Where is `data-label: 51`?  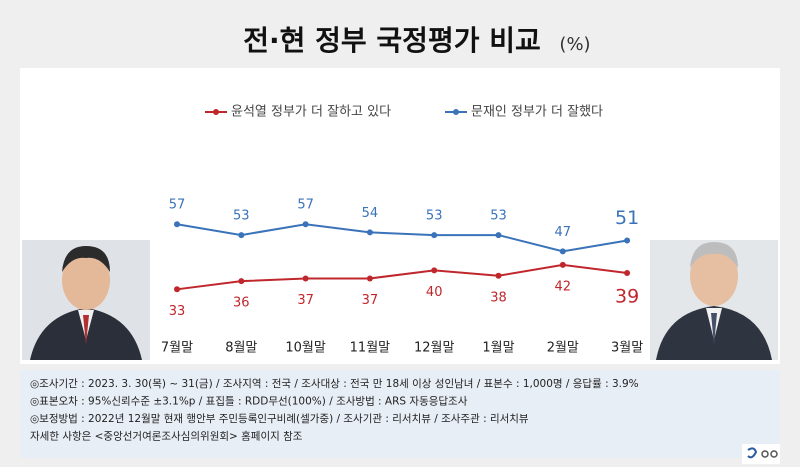
data-label: 51 is located at coordinates (627, 218).